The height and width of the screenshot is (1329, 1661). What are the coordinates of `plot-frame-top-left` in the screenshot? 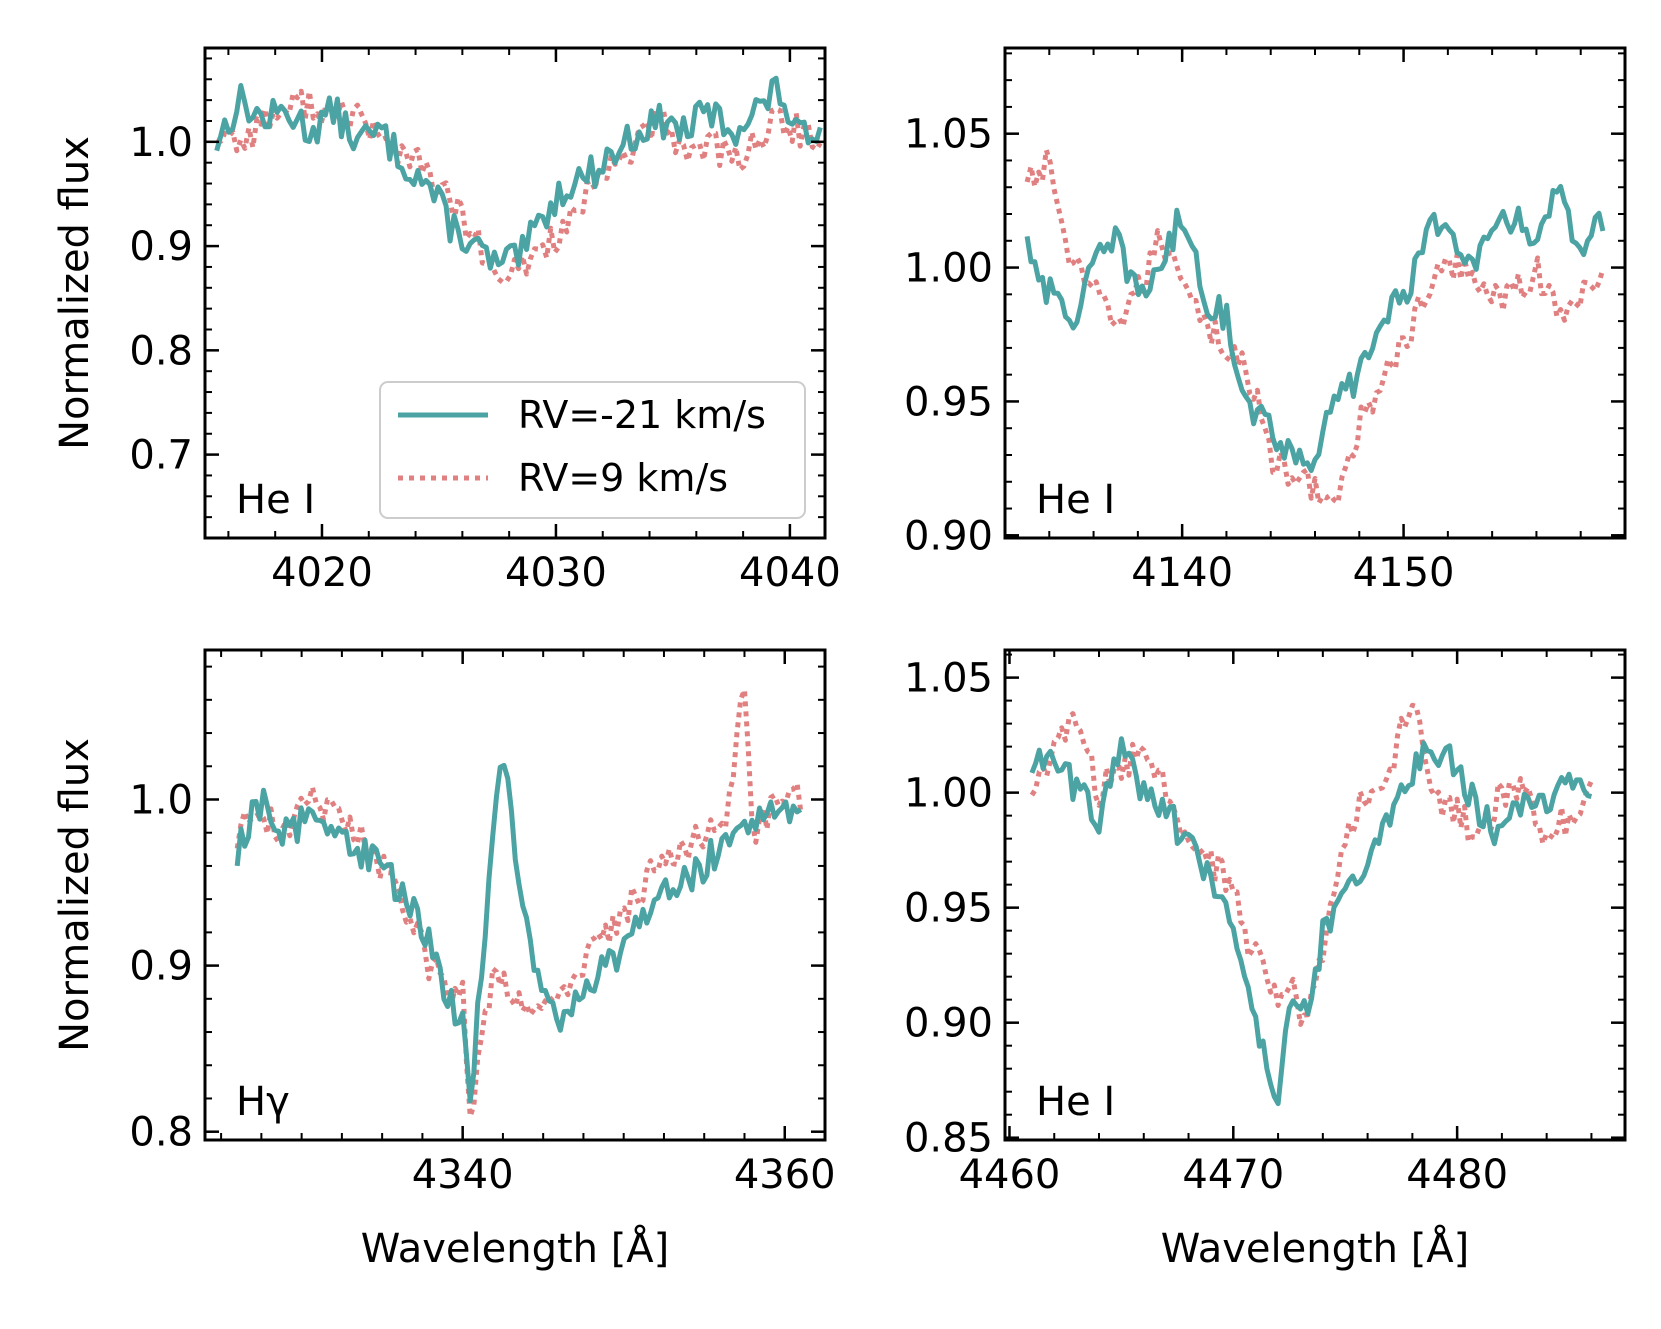 It's located at (515, 293).